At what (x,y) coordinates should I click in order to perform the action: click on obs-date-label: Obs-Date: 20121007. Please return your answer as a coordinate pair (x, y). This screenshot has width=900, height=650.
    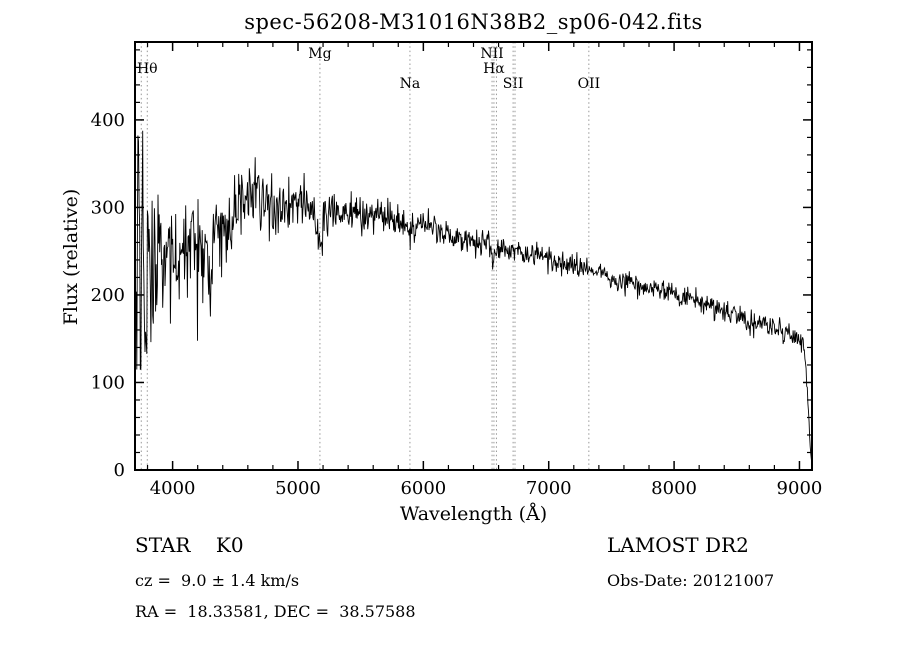
    Looking at the image, I should click on (691, 580).